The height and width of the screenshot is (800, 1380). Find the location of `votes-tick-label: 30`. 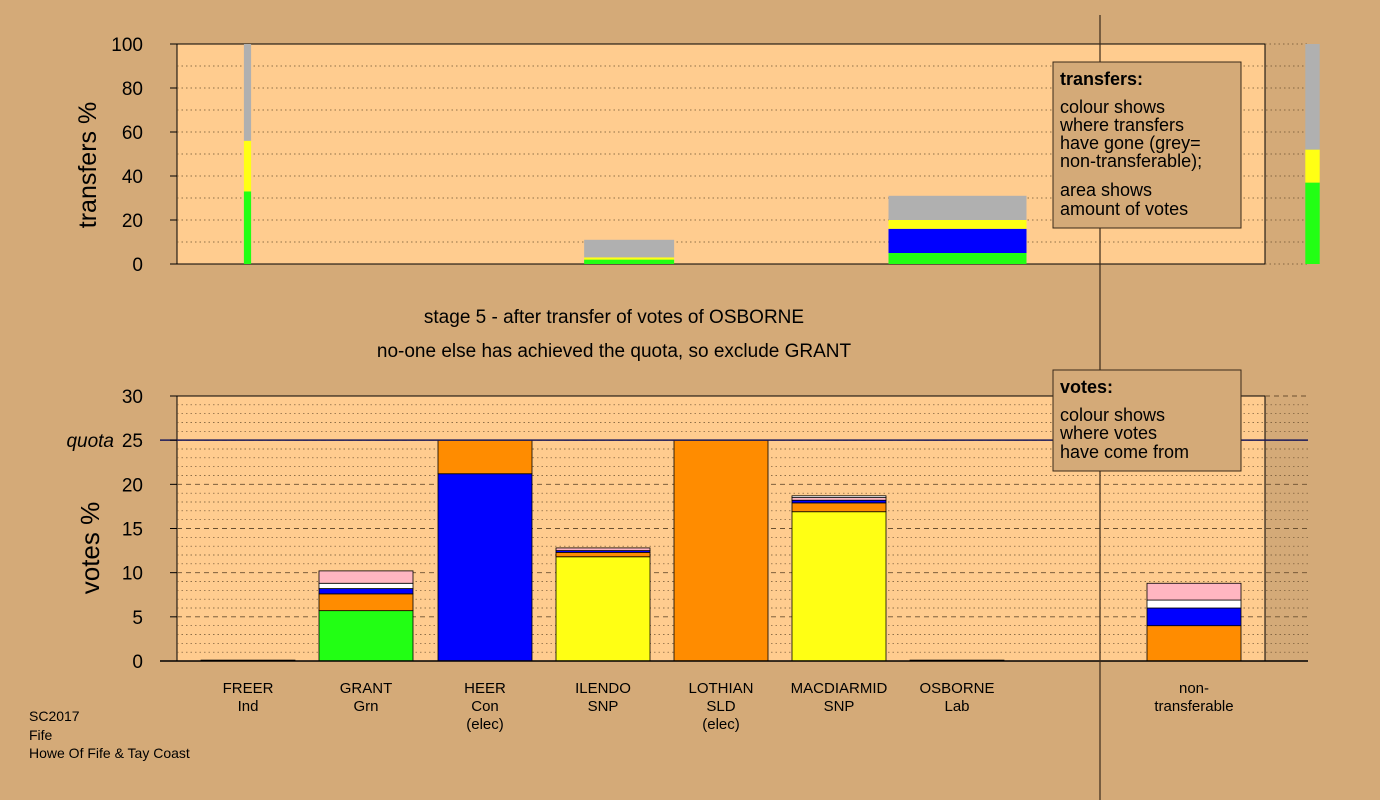

votes-tick-label: 30 is located at coordinates (132, 397).